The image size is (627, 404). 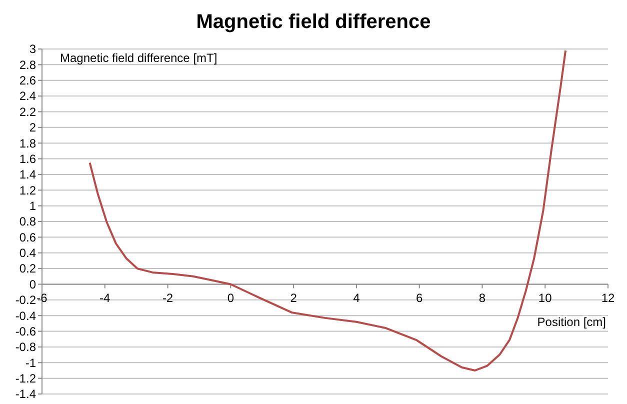 What do you see at coordinates (27, 253) in the screenshot?
I see `y-tick-label: 0.4` at bounding box center [27, 253].